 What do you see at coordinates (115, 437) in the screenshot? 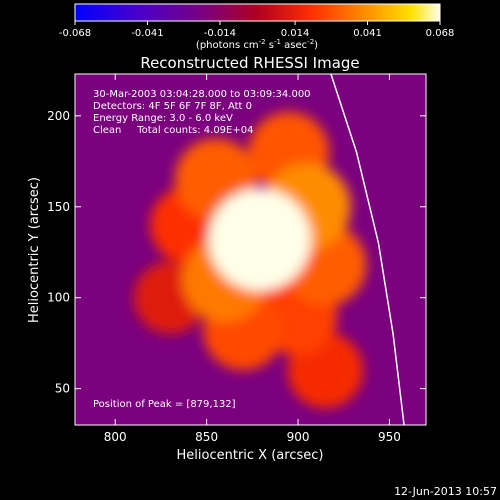
I see `x-tick-label-800: 800` at bounding box center [115, 437].